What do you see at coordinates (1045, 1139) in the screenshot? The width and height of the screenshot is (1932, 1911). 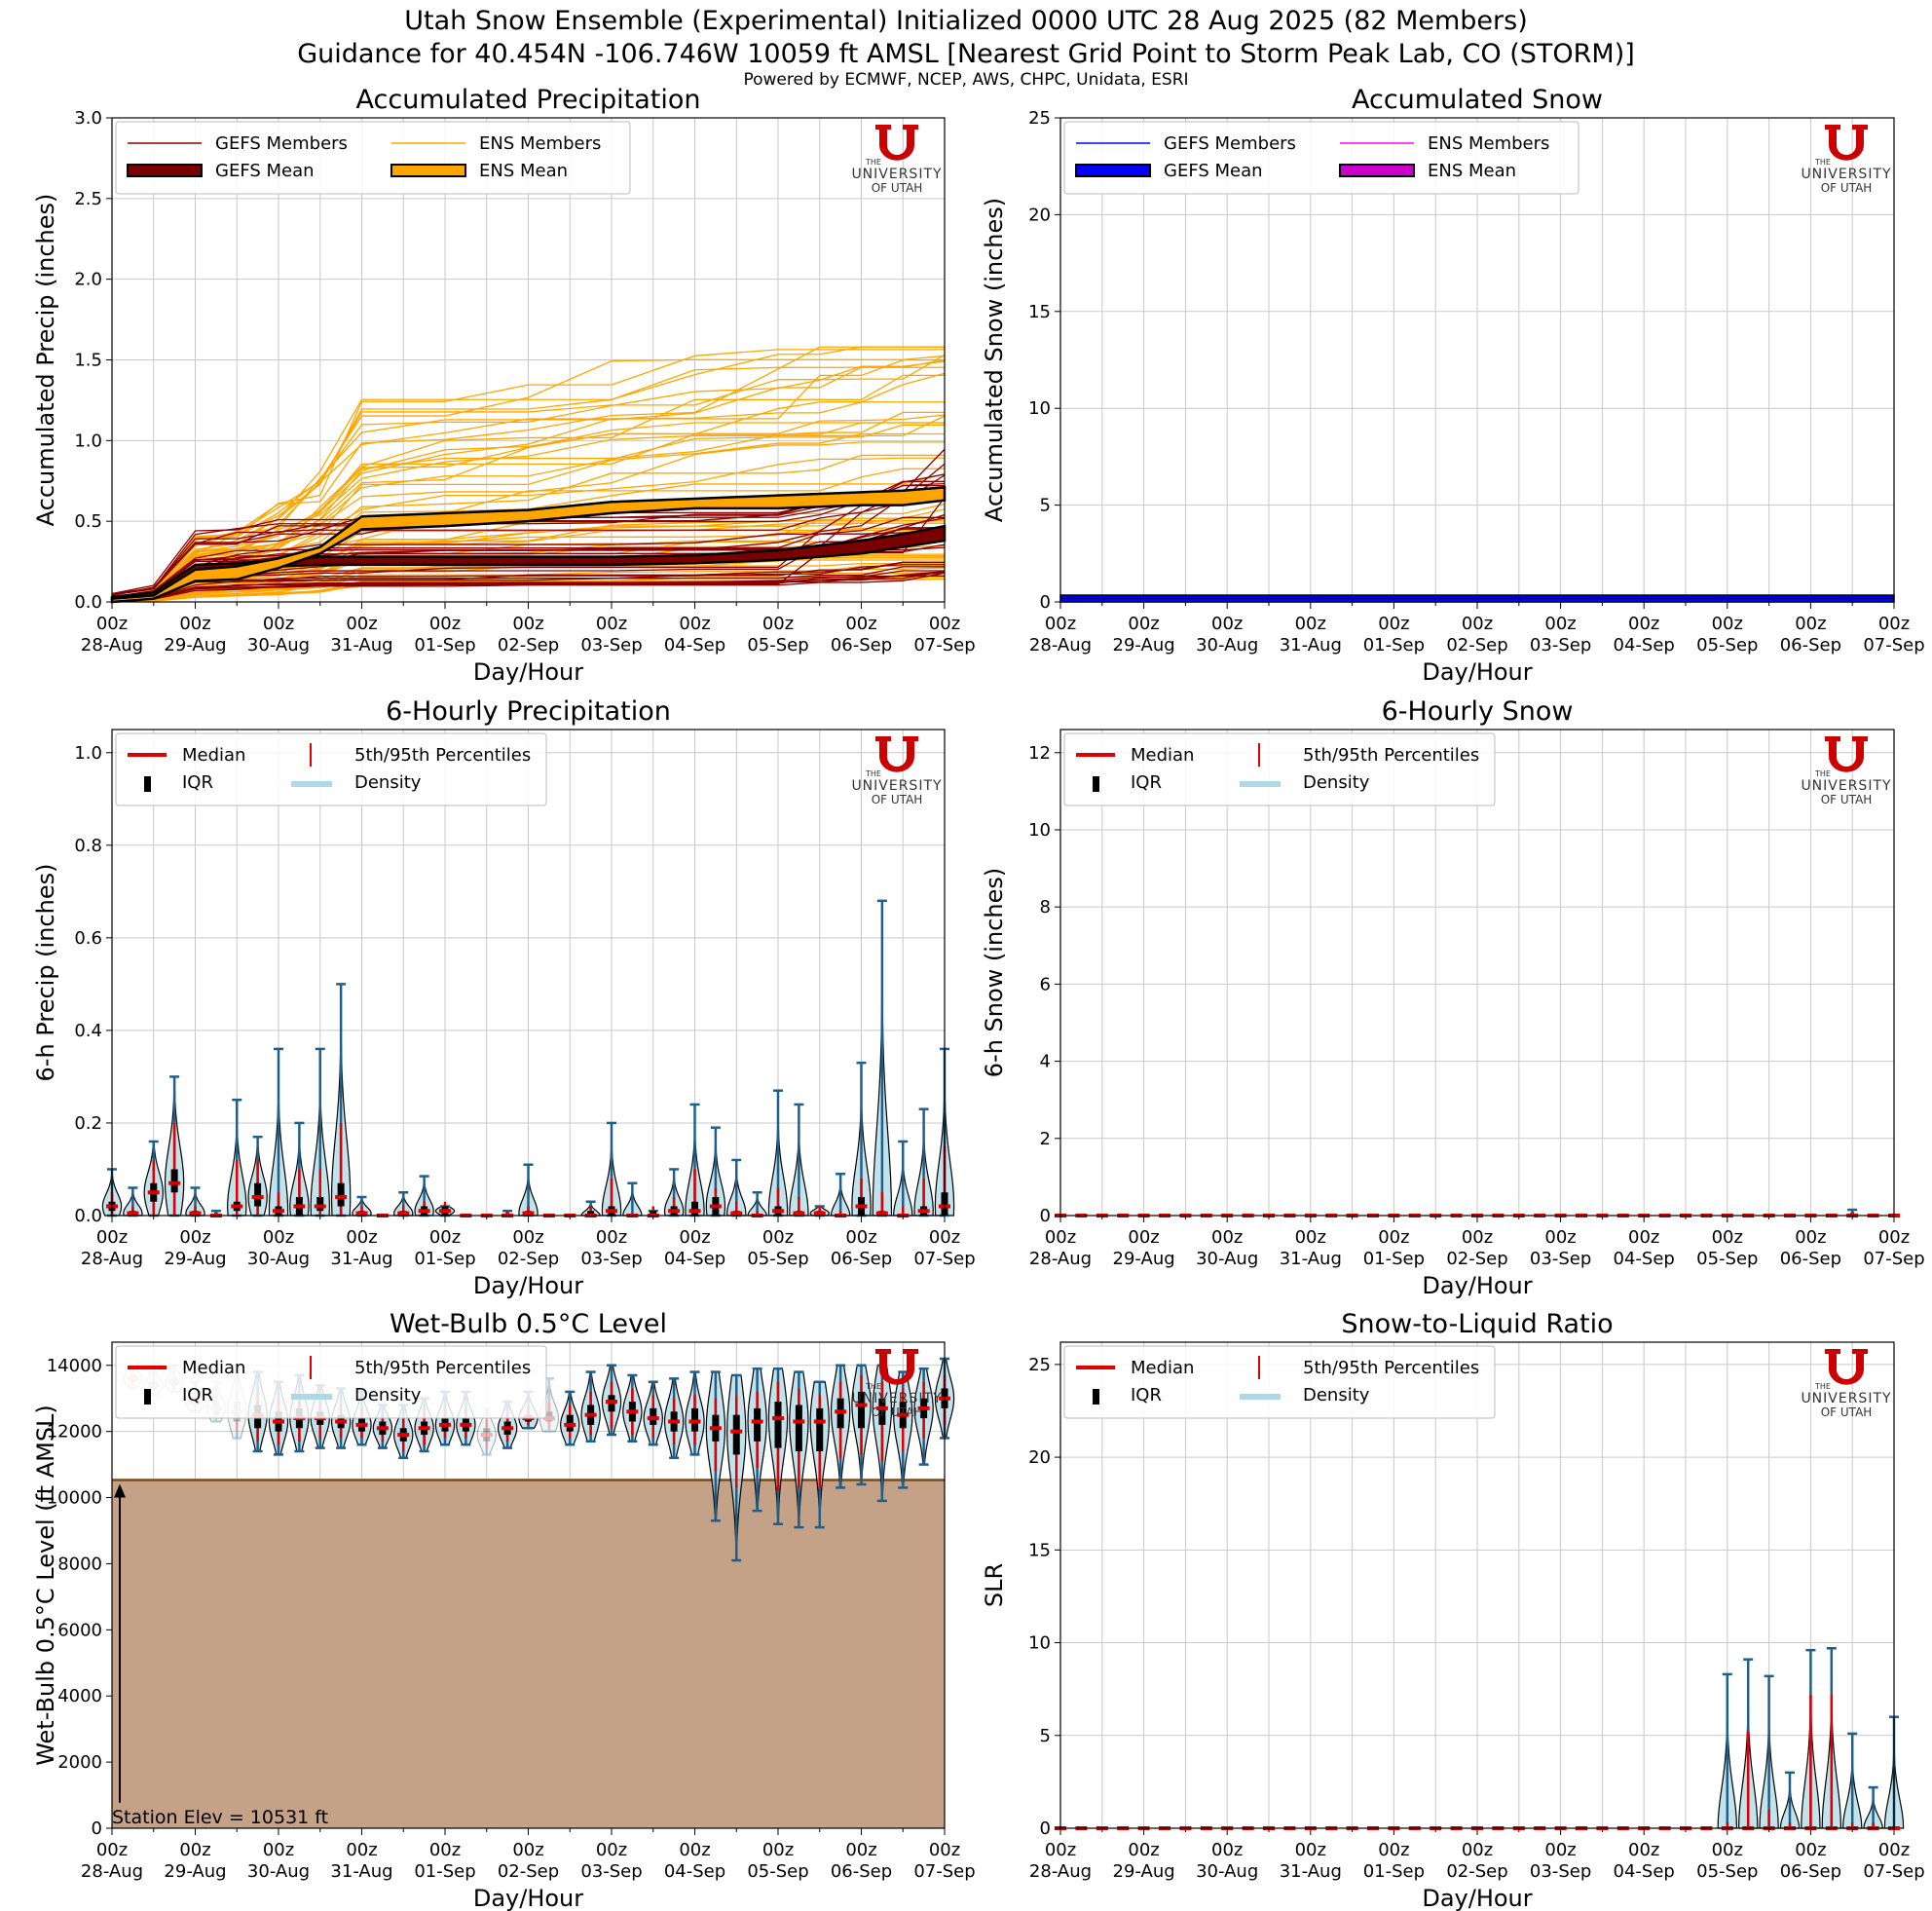 I see `y-tick-label: 2` at bounding box center [1045, 1139].